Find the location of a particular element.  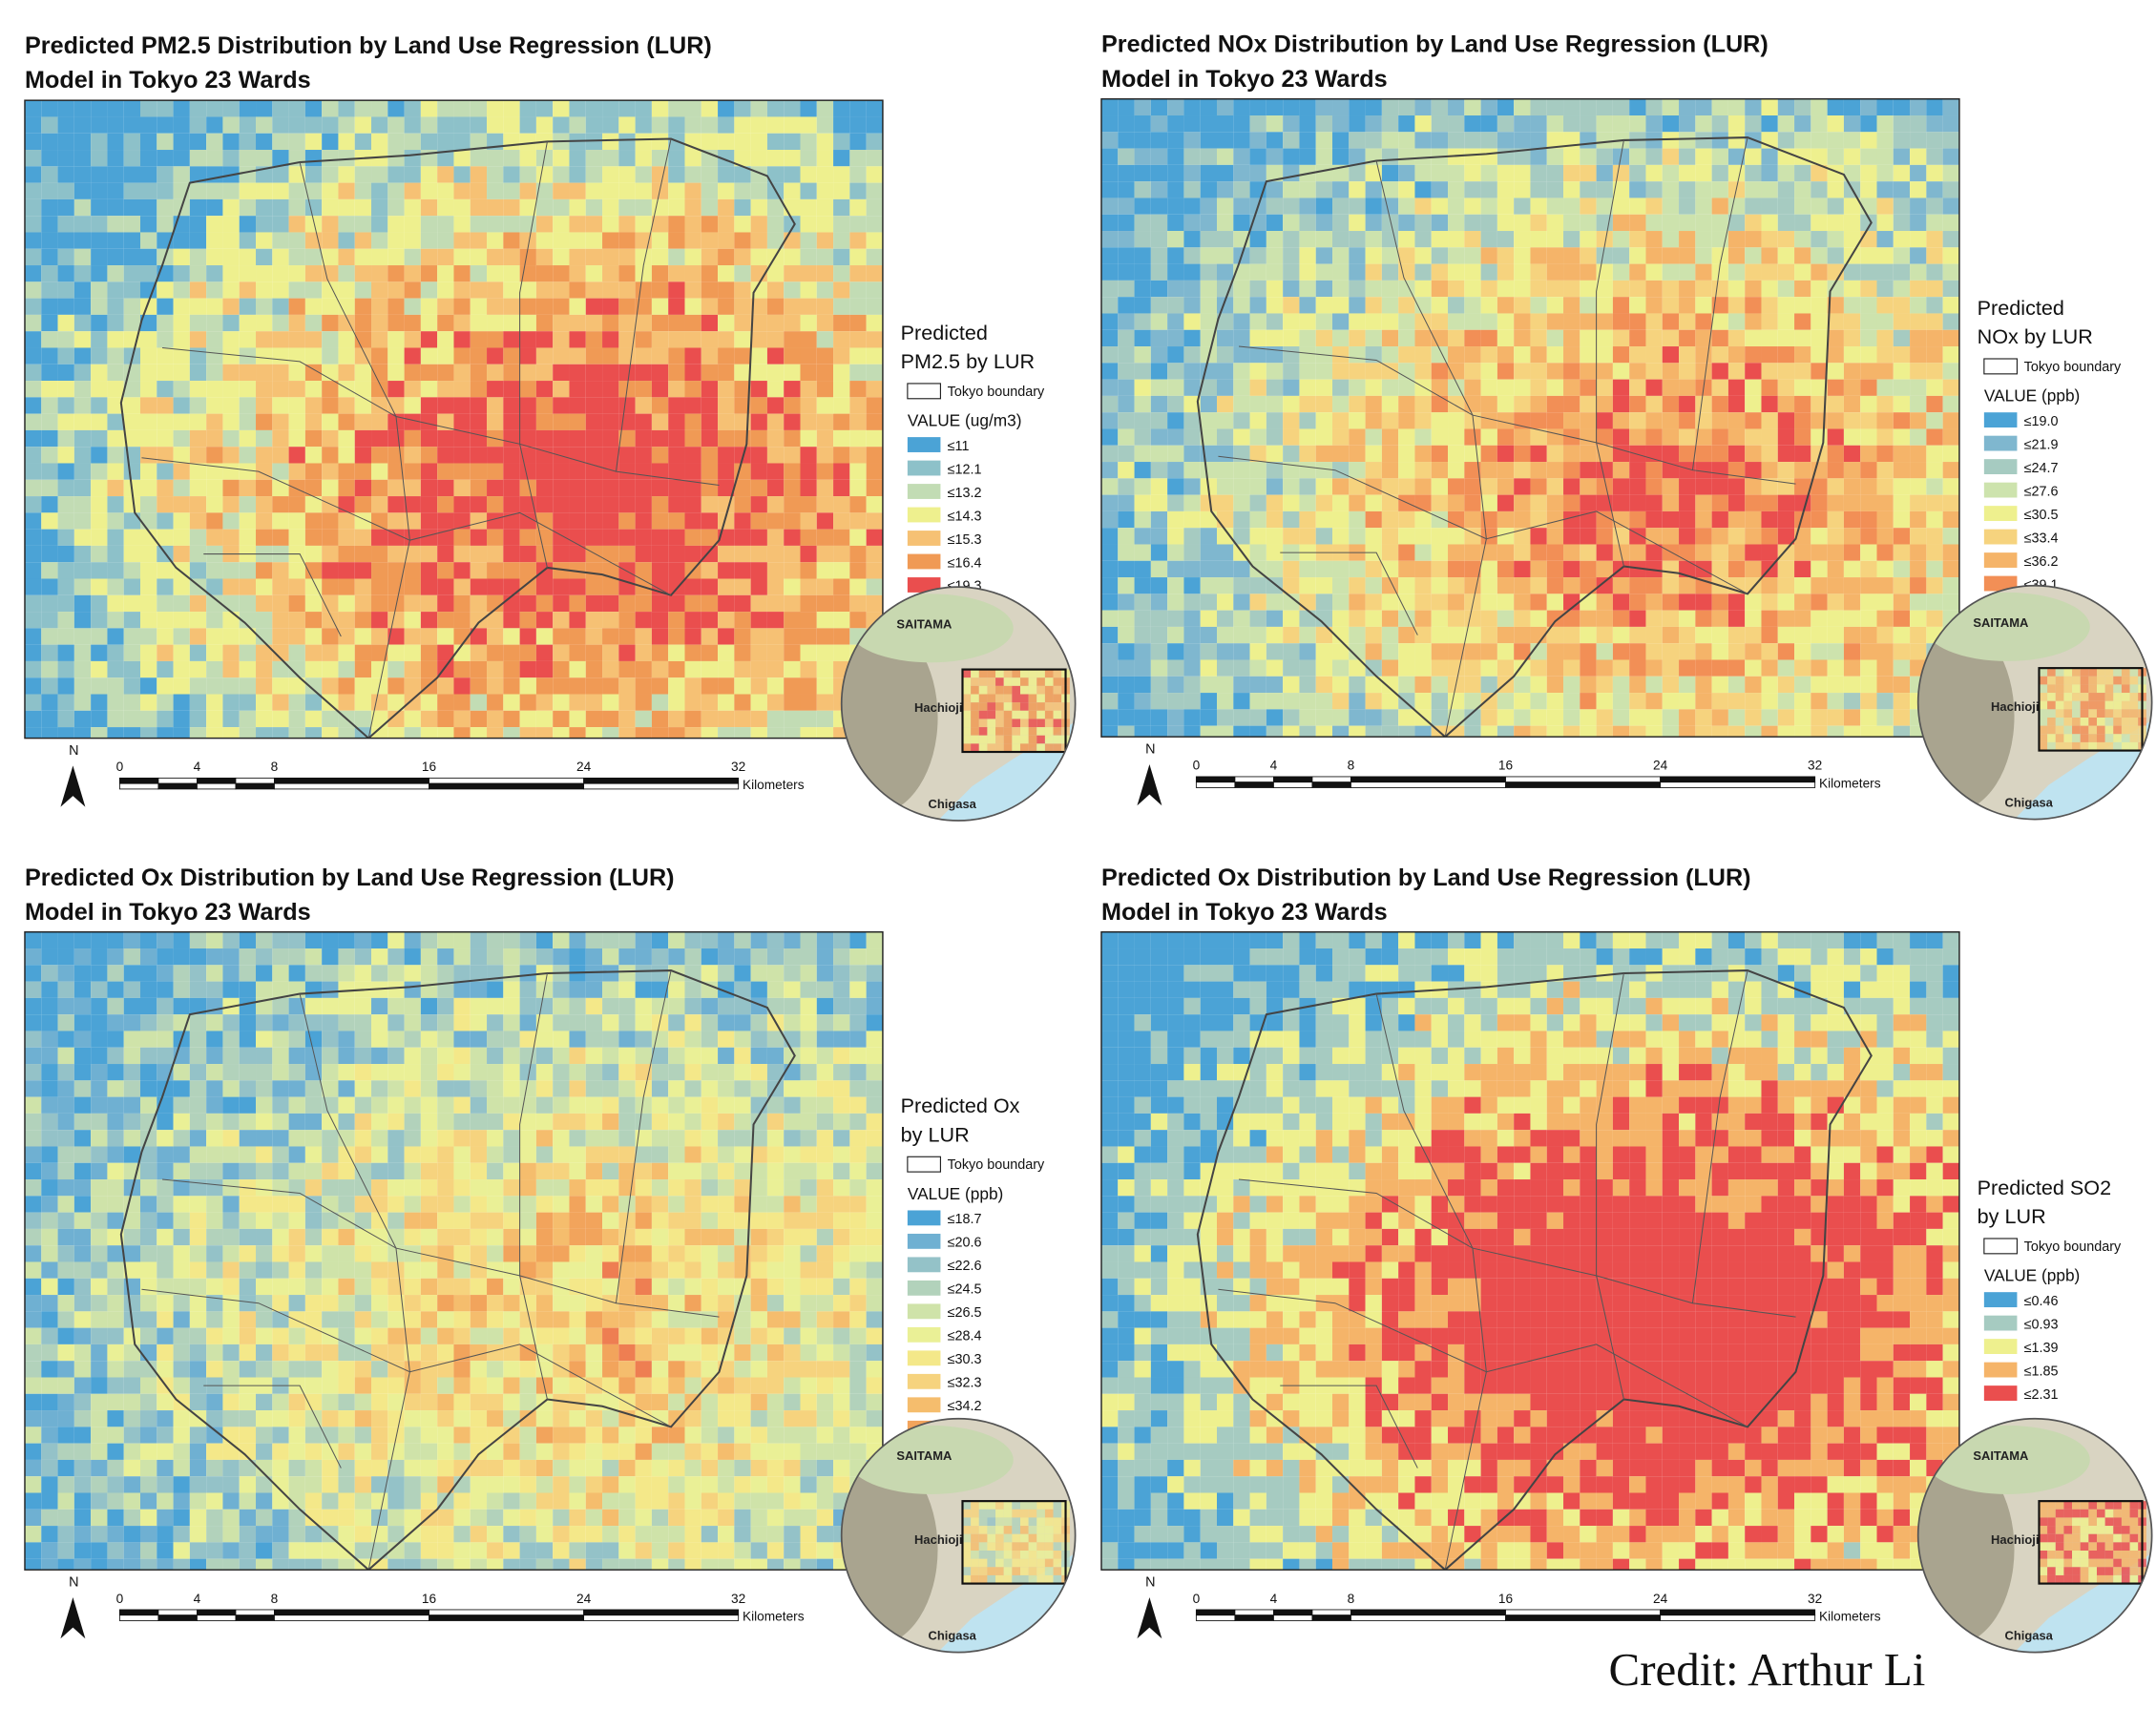

legend-title: Predicted is located at coordinates (2021, 308).